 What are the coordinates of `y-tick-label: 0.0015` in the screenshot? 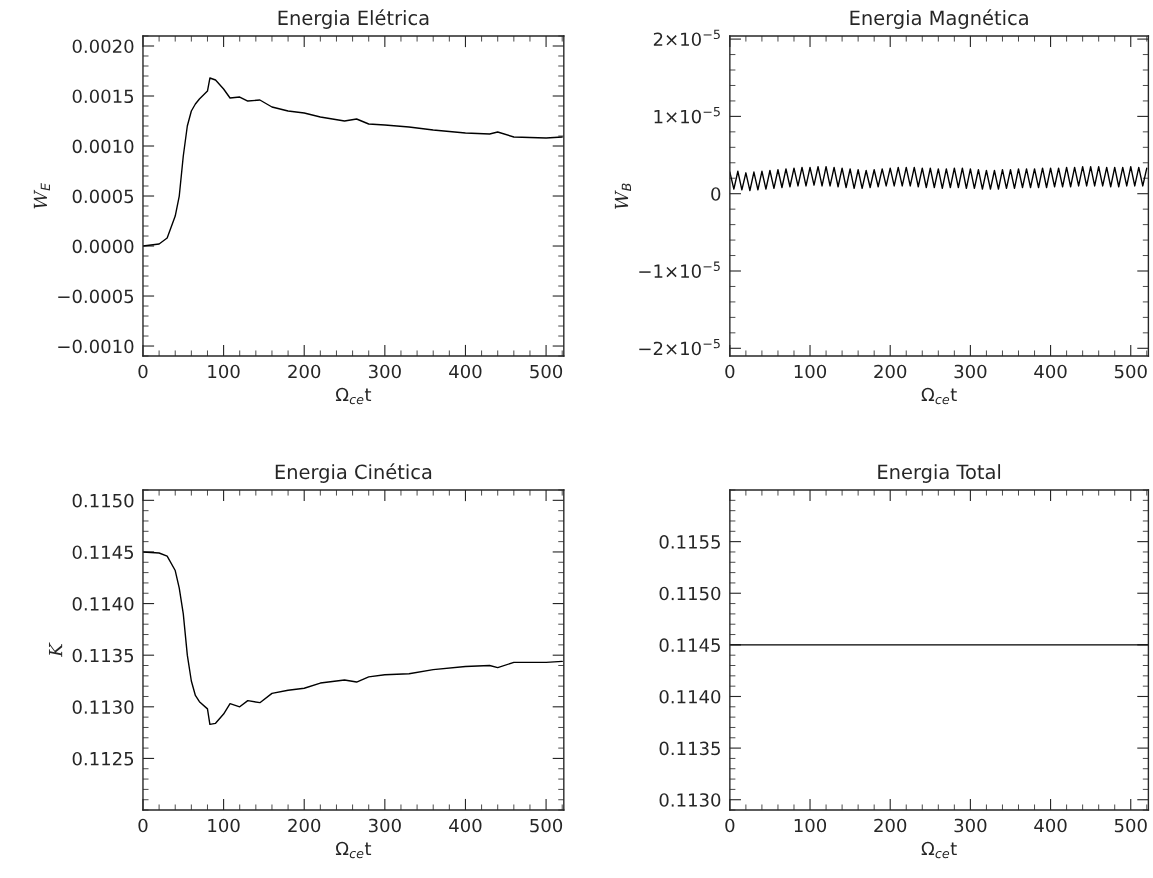 It's located at (103, 96).